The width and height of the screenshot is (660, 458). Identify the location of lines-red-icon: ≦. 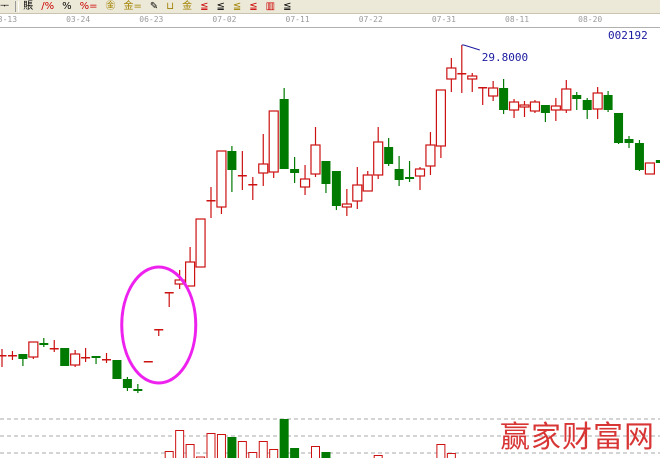
(204, 6).